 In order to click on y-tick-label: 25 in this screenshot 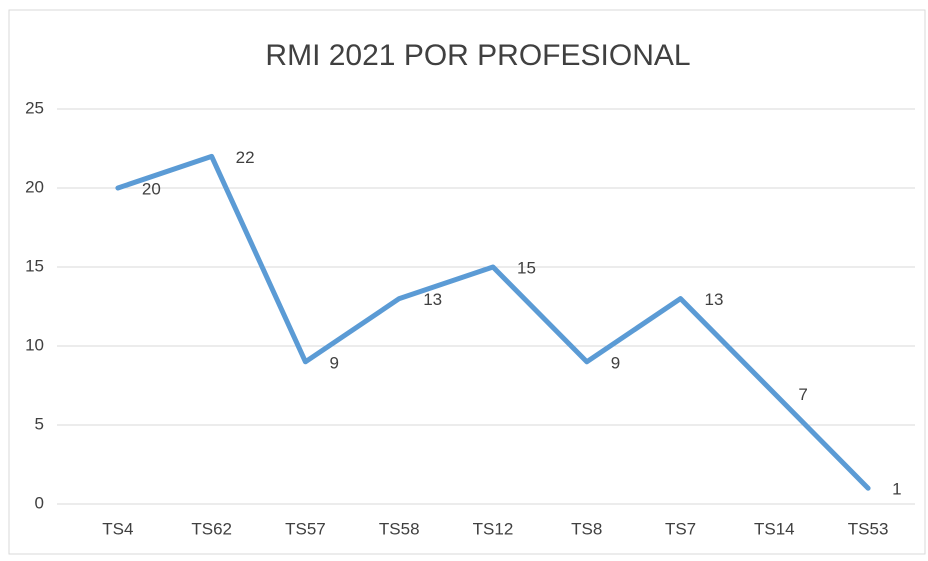, I will do `click(34, 107)`.